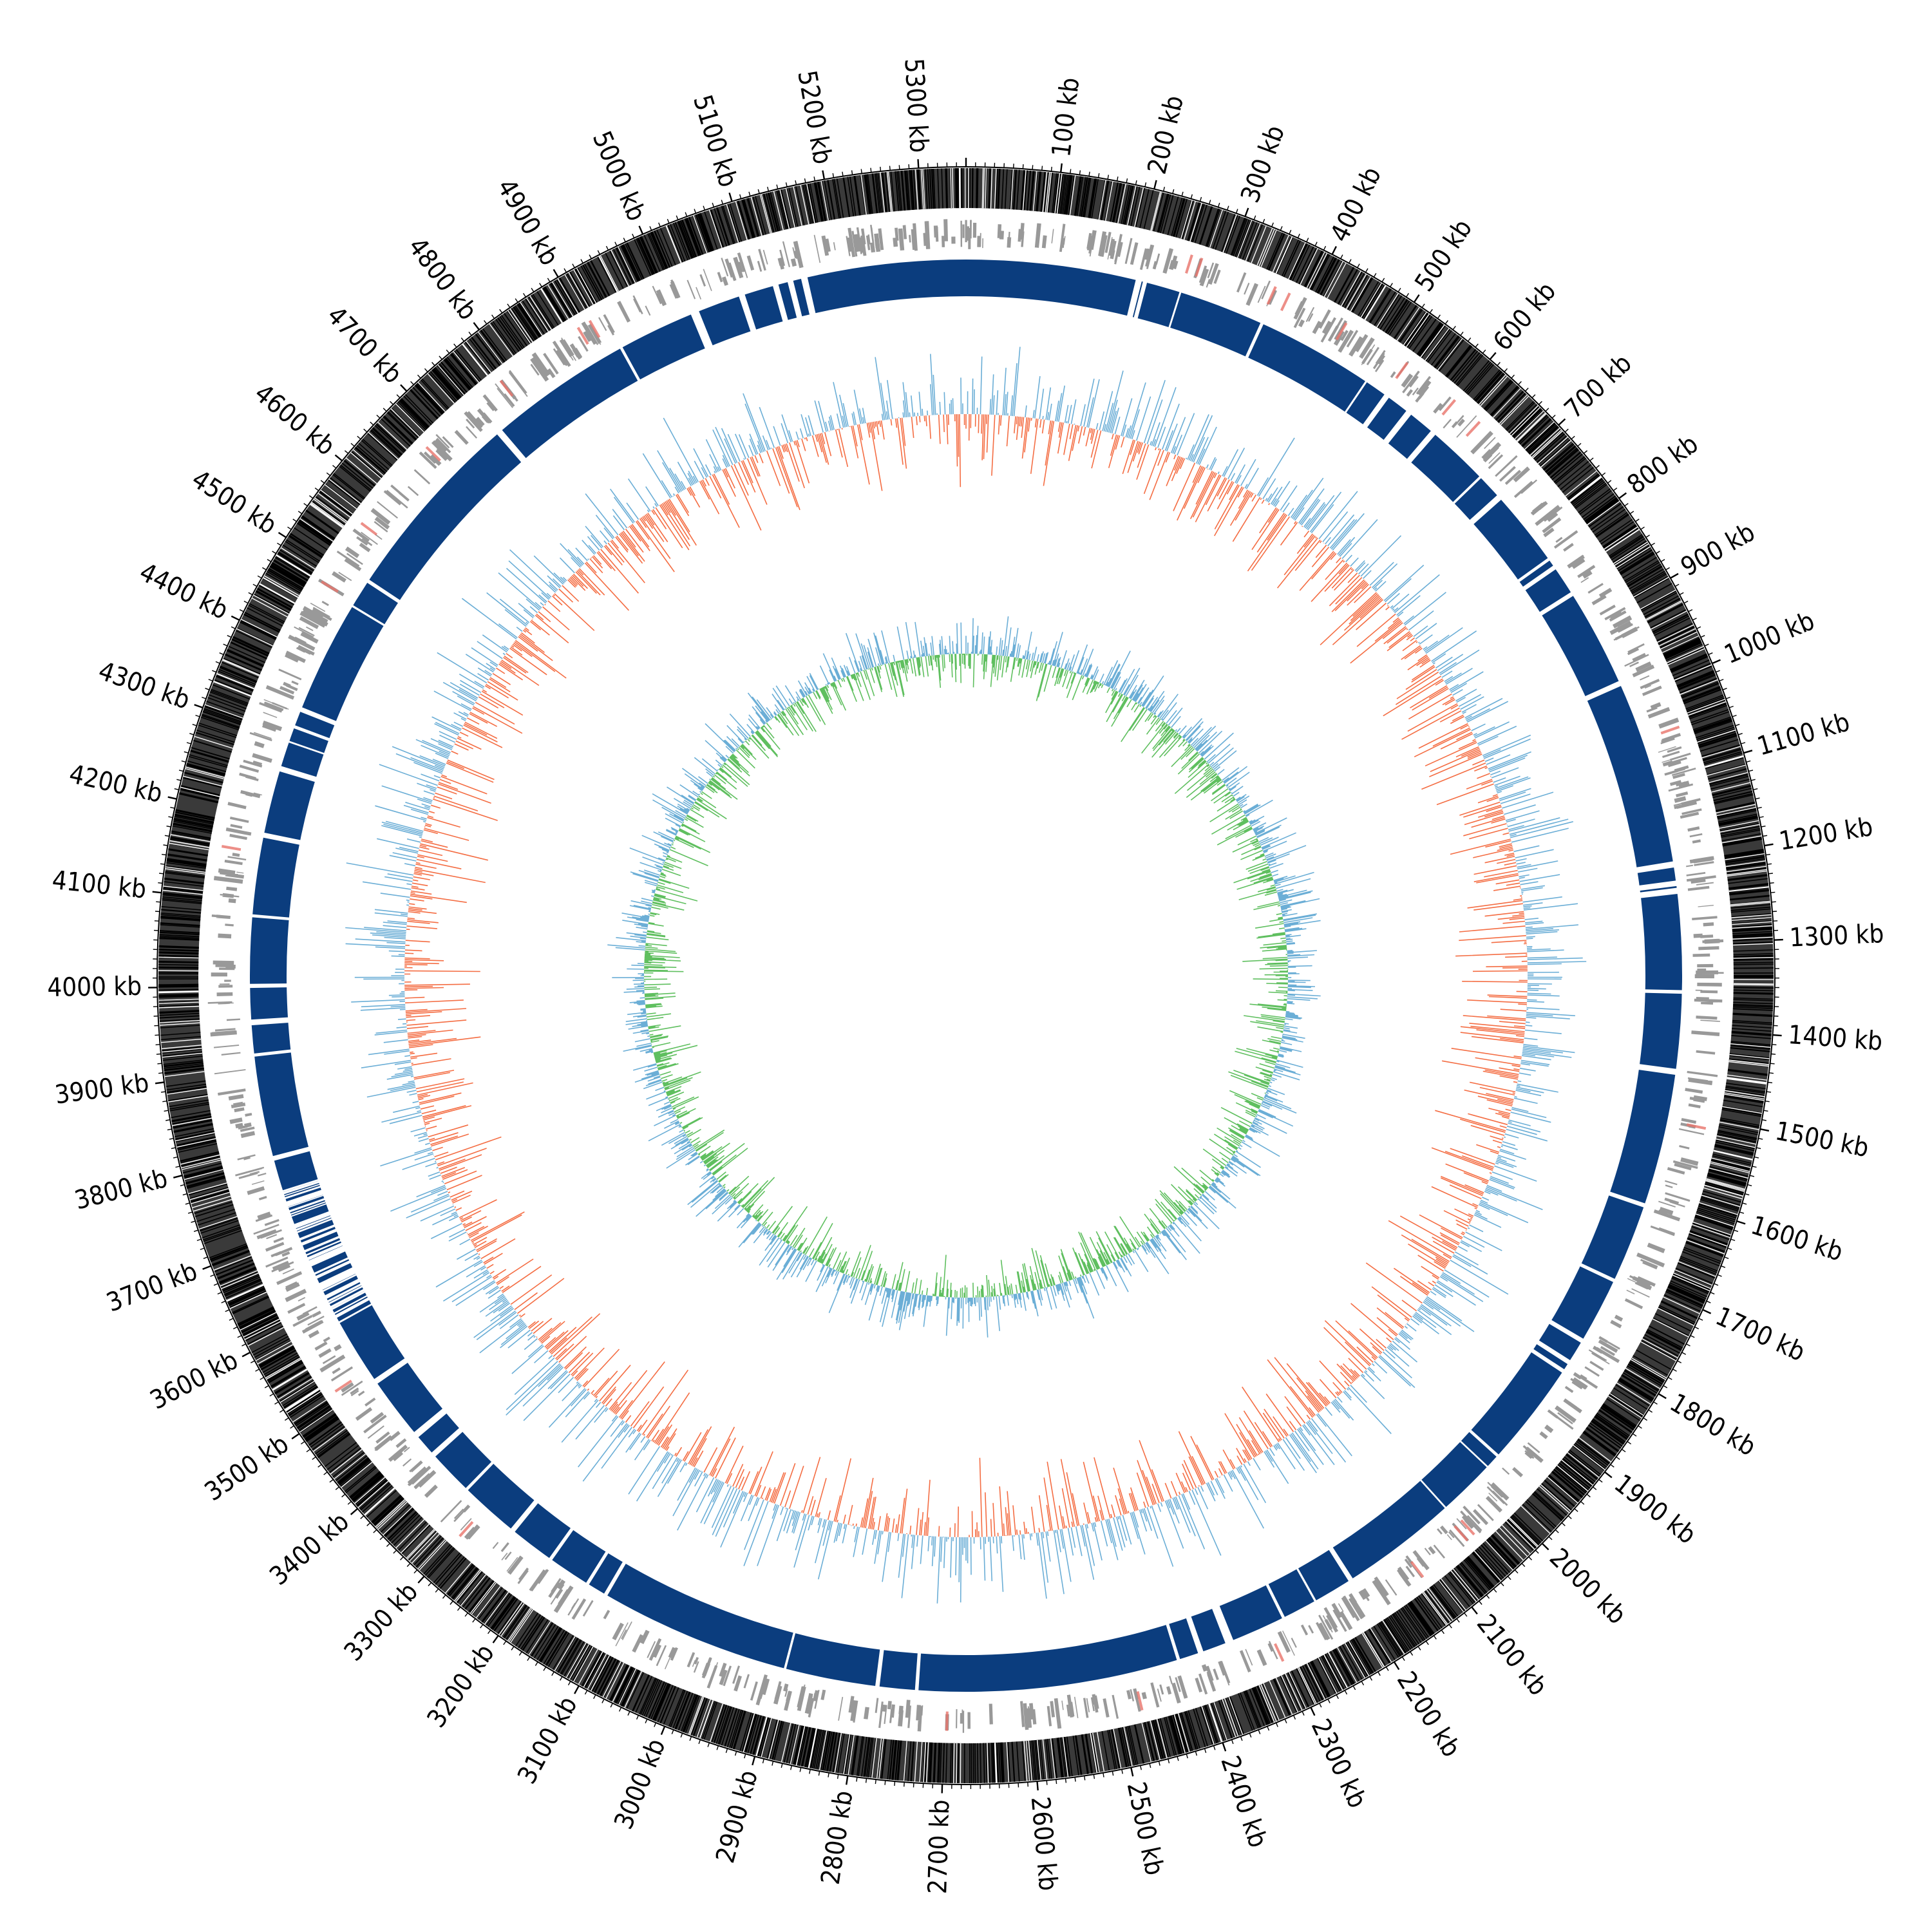  What do you see at coordinates (95, 987) in the screenshot?
I see `scale-label-4000: 4000 kb` at bounding box center [95, 987].